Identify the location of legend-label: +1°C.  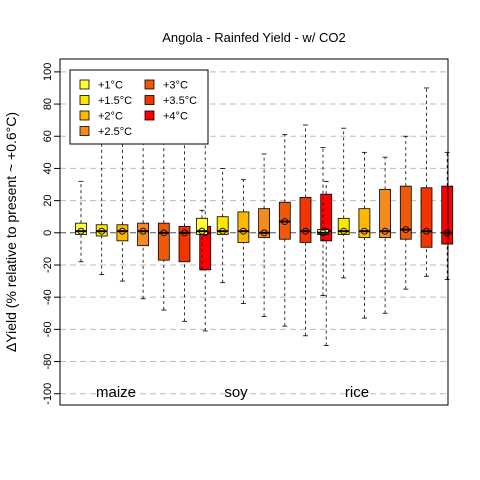
(110, 86).